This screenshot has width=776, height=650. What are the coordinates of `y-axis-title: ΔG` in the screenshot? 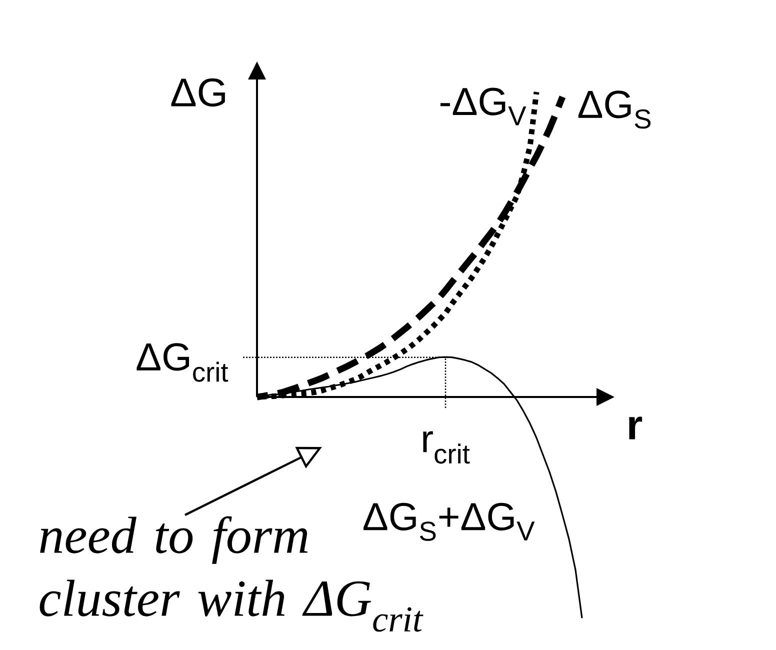 It's located at (198, 92).